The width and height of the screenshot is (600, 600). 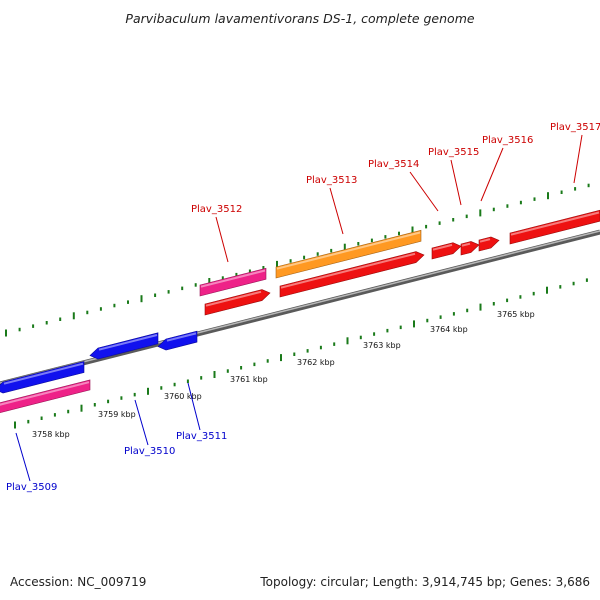 I want to click on feature-plav-3511-highlight, so click(x=181, y=337).